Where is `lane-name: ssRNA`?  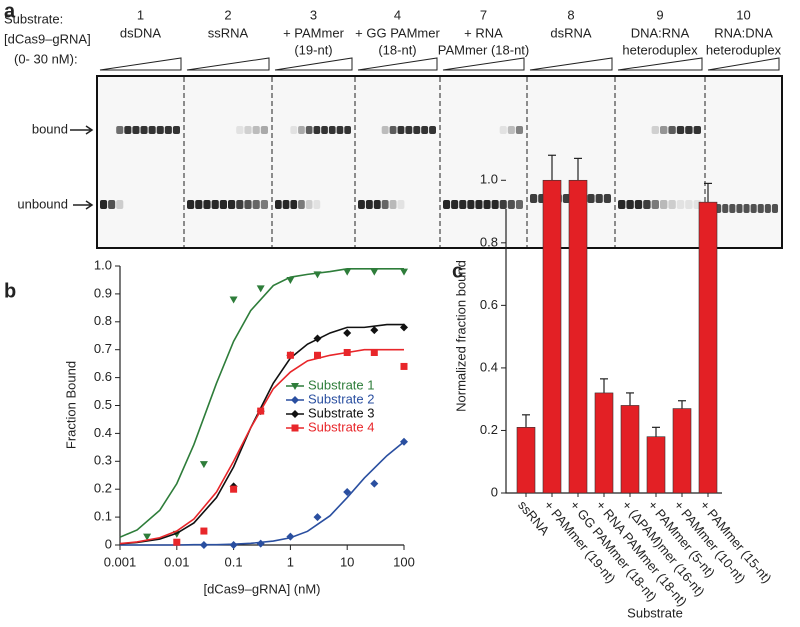
lane-name: ssRNA is located at coordinates (228, 32).